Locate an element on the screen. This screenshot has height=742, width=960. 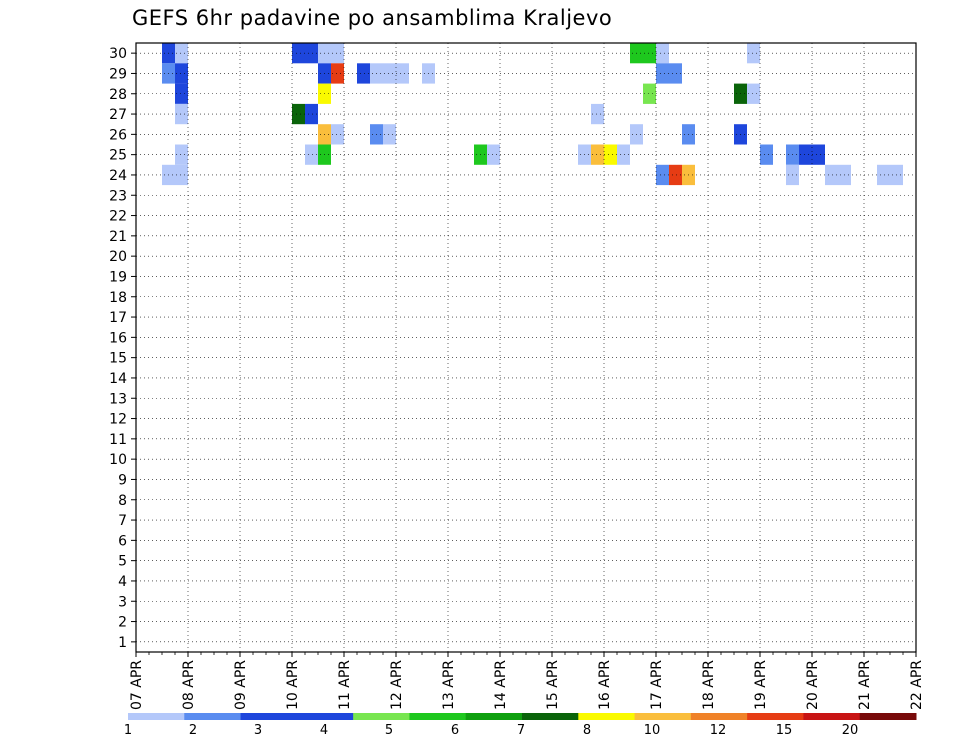
colorbar-label: 4 is located at coordinates (324, 730).